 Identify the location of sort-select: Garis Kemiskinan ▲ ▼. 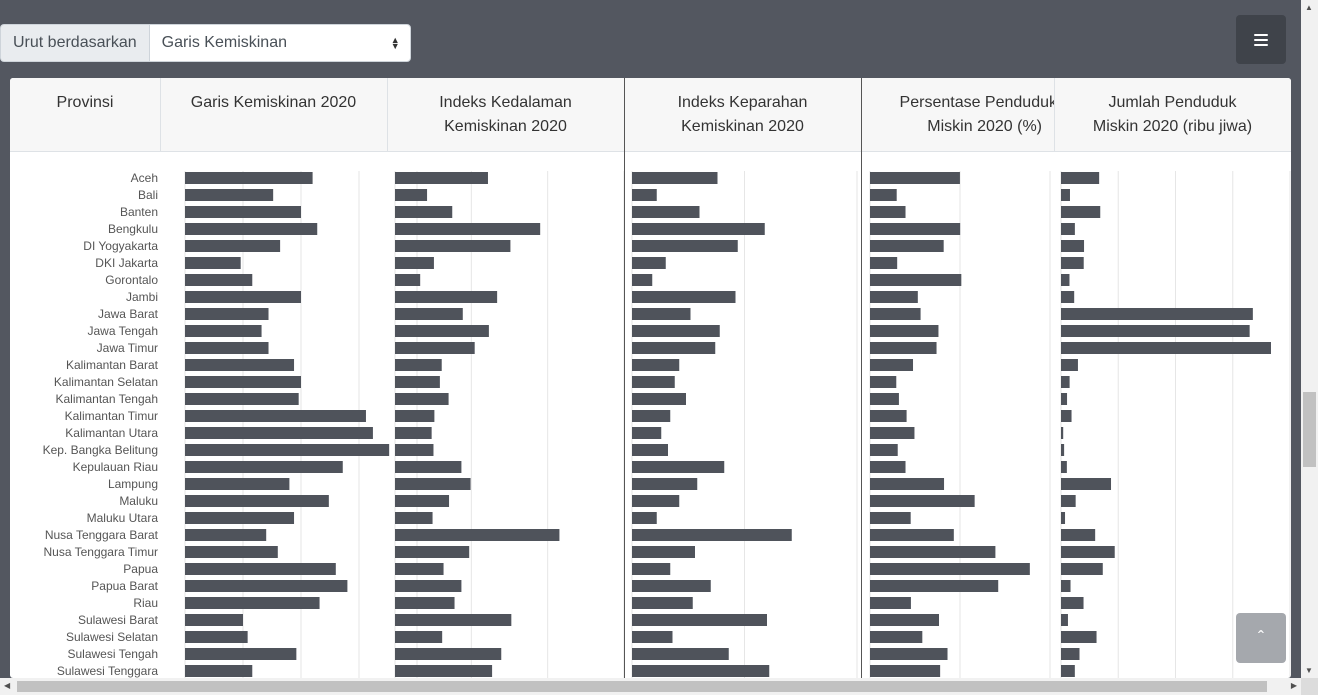
(279, 43).